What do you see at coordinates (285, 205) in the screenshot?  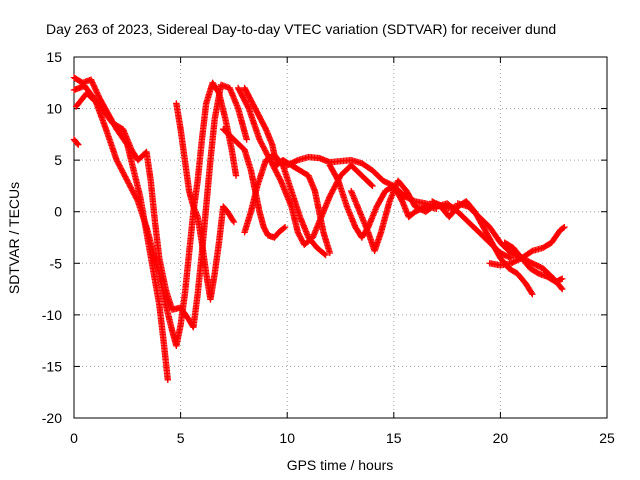 I see `series-track-h` at bounding box center [285, 205].